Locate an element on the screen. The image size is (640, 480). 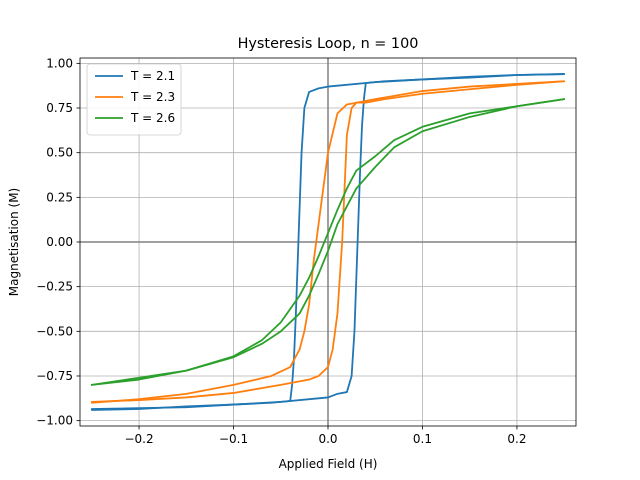
y-axis-label: Magnetisation (M) is located at coordinates (14, 242).